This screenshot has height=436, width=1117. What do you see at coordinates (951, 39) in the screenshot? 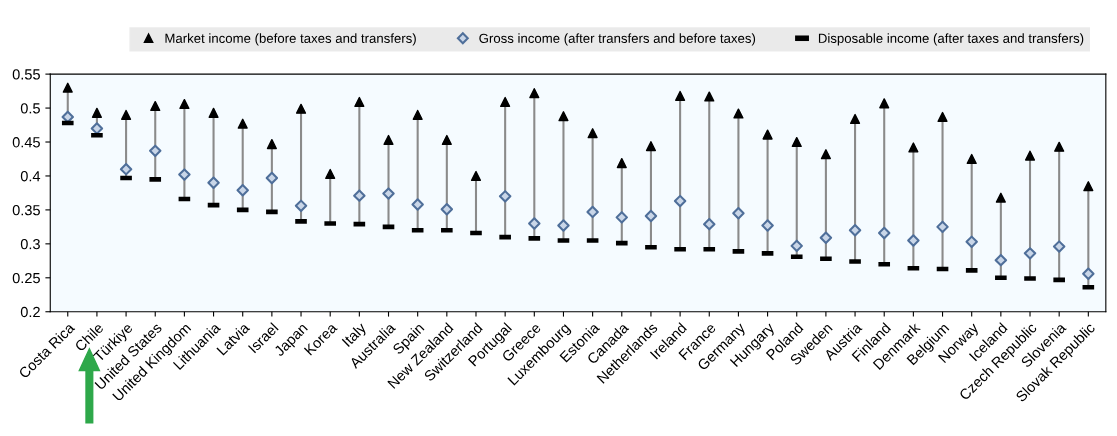
I see `legend-label: Disposable income (after taxes and transfers)` at bounding box center [951, 39].